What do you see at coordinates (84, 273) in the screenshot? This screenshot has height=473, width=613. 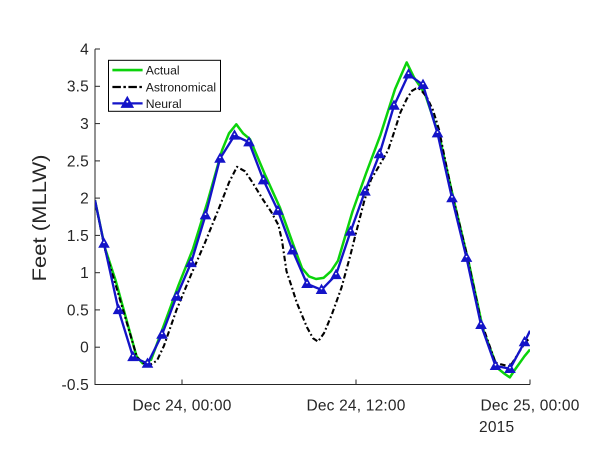 I see `svg-text: 1` at bounding box center [84, 273].